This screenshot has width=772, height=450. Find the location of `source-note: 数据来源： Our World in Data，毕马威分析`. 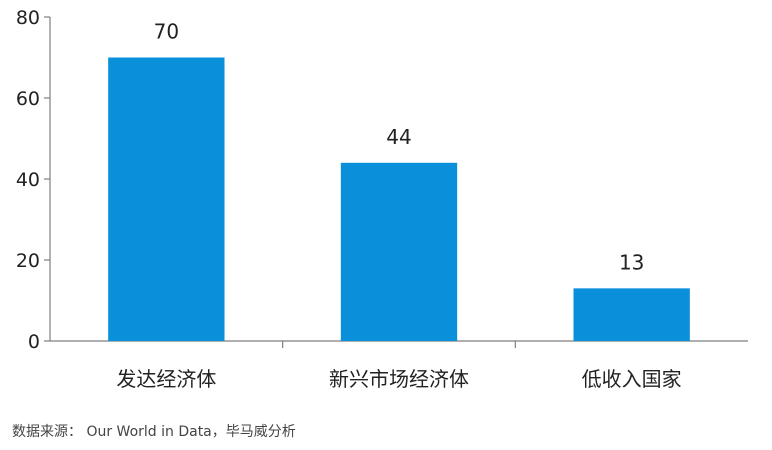

source-note: 数据来源： Our World in Data，毕马威分析 is located at coordinates (154, 432).